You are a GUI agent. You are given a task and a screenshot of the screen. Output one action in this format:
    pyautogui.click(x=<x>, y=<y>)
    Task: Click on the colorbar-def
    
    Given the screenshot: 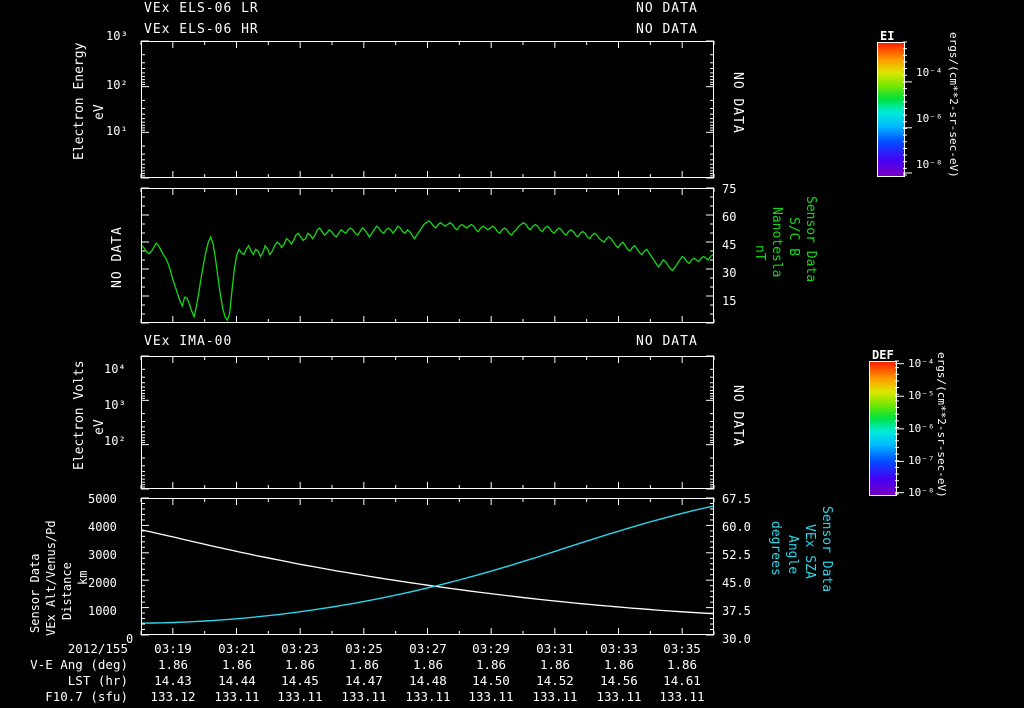 What is the action you would take?
    pyautogui.click(x=883, y=428)
    